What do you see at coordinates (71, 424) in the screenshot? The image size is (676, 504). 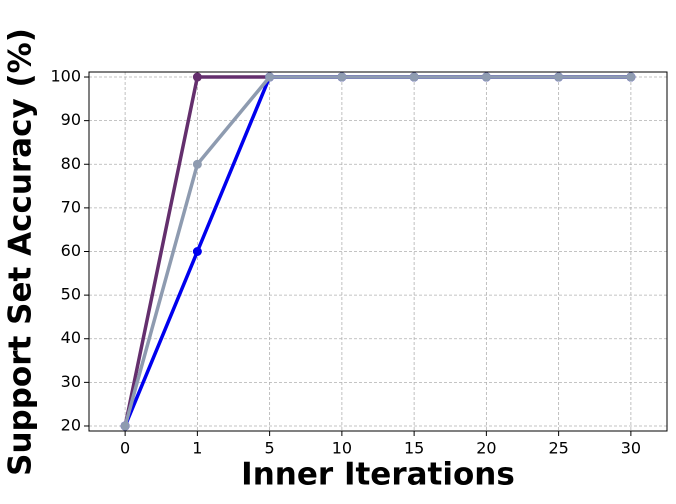 I see `y-tick-label: 20` at bounding box center [71, 424].